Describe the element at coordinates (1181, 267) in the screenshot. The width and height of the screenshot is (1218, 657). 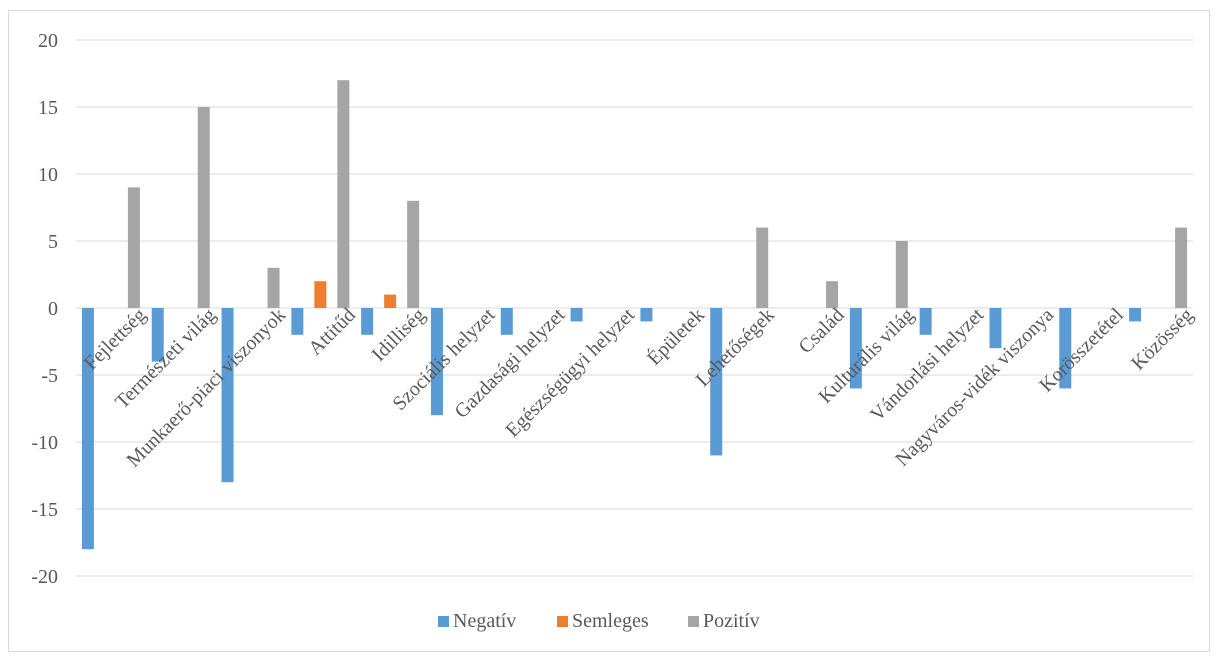
I see `bar-pozitív-15` at that location.